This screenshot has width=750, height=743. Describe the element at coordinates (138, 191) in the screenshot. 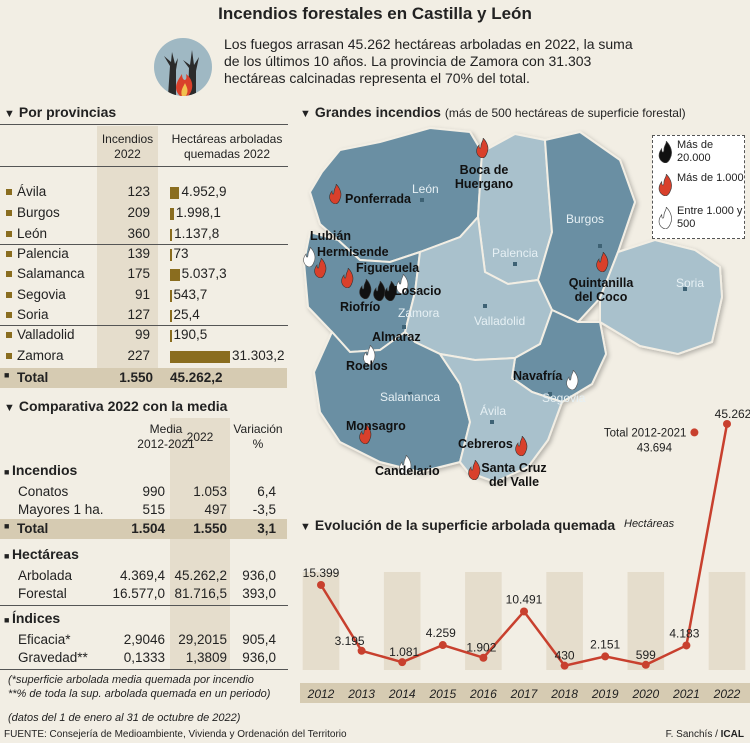

I see `province-incendios: 123` at that location.